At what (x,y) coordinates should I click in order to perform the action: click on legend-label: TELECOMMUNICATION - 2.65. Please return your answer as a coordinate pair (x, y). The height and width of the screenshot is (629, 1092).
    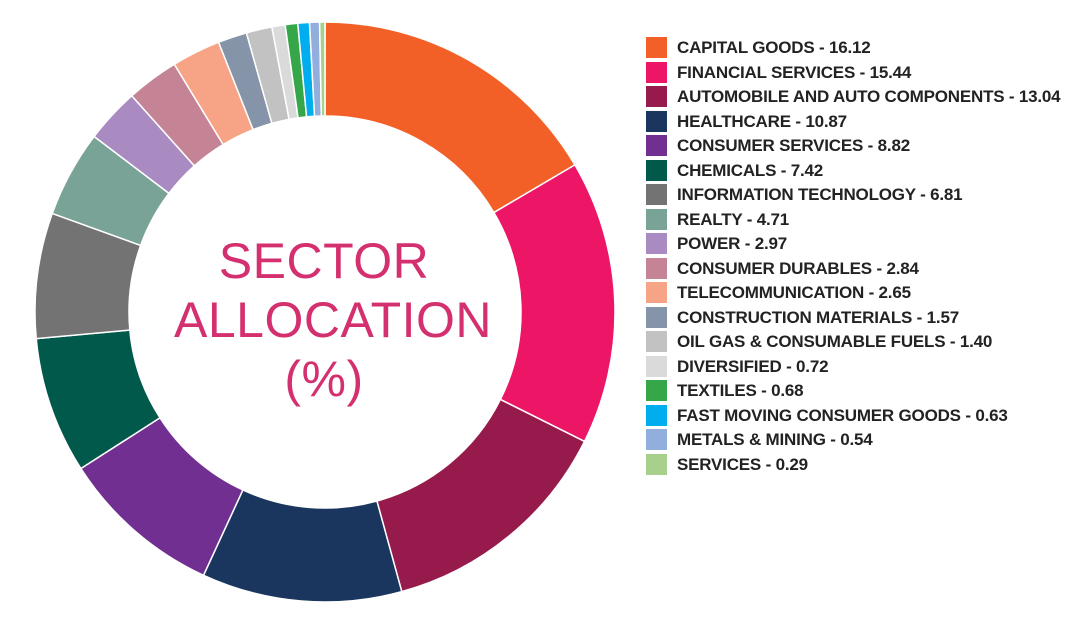
    Looking at the image, I should click on (794, 292).